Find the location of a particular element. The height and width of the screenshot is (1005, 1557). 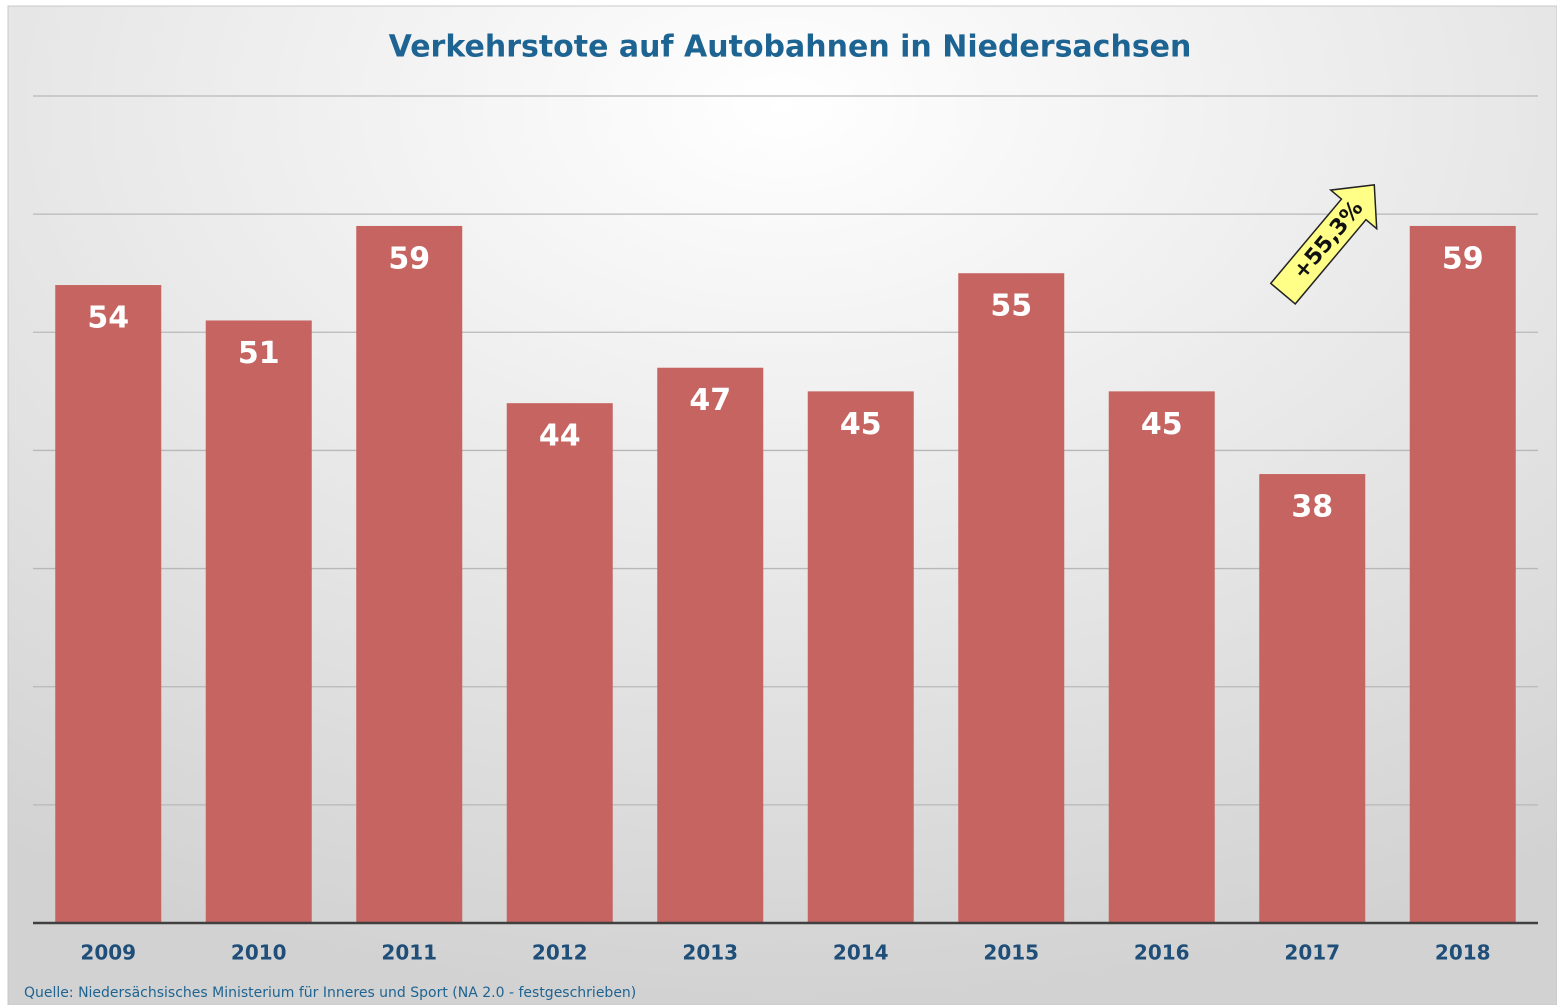

x-tick-label: 2018 is located at coordinates (1463, 953).